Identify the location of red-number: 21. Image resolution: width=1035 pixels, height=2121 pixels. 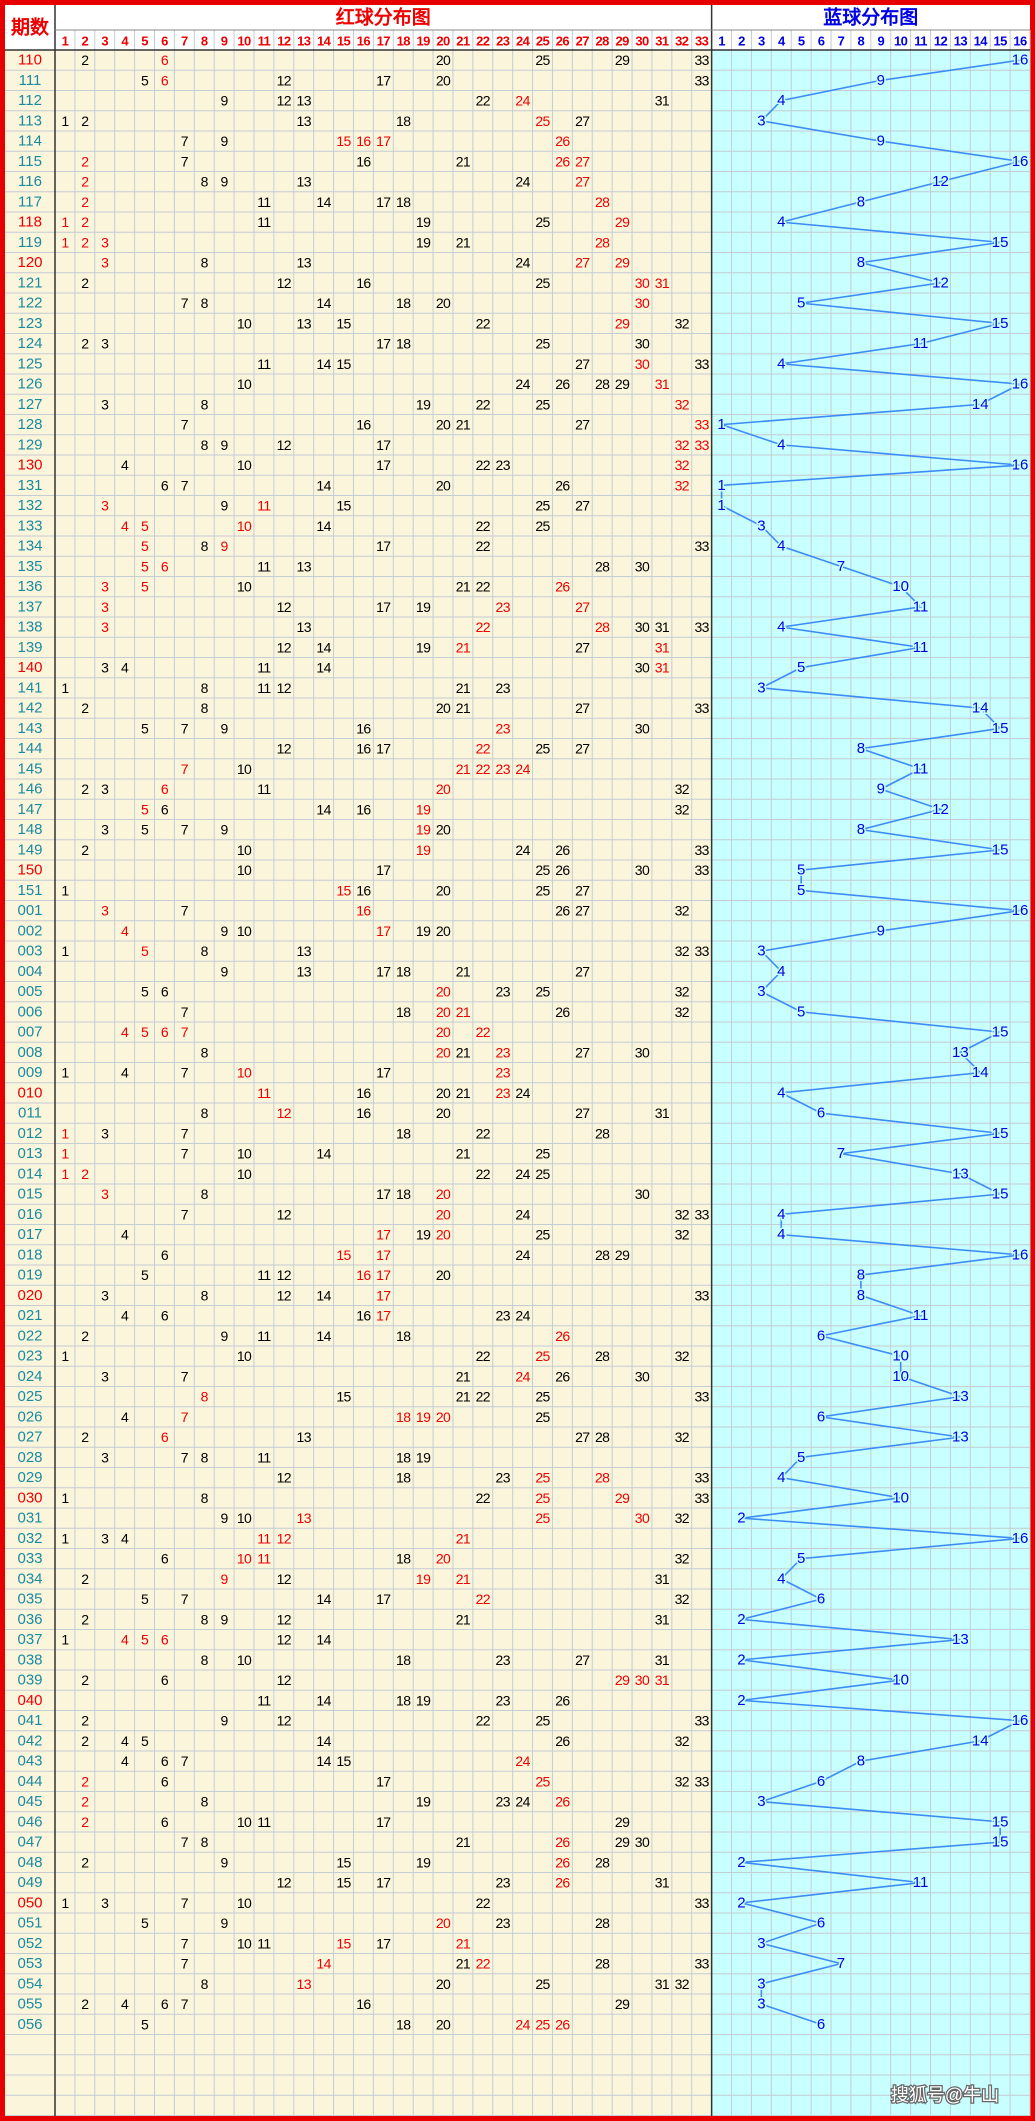
(463, 1376).